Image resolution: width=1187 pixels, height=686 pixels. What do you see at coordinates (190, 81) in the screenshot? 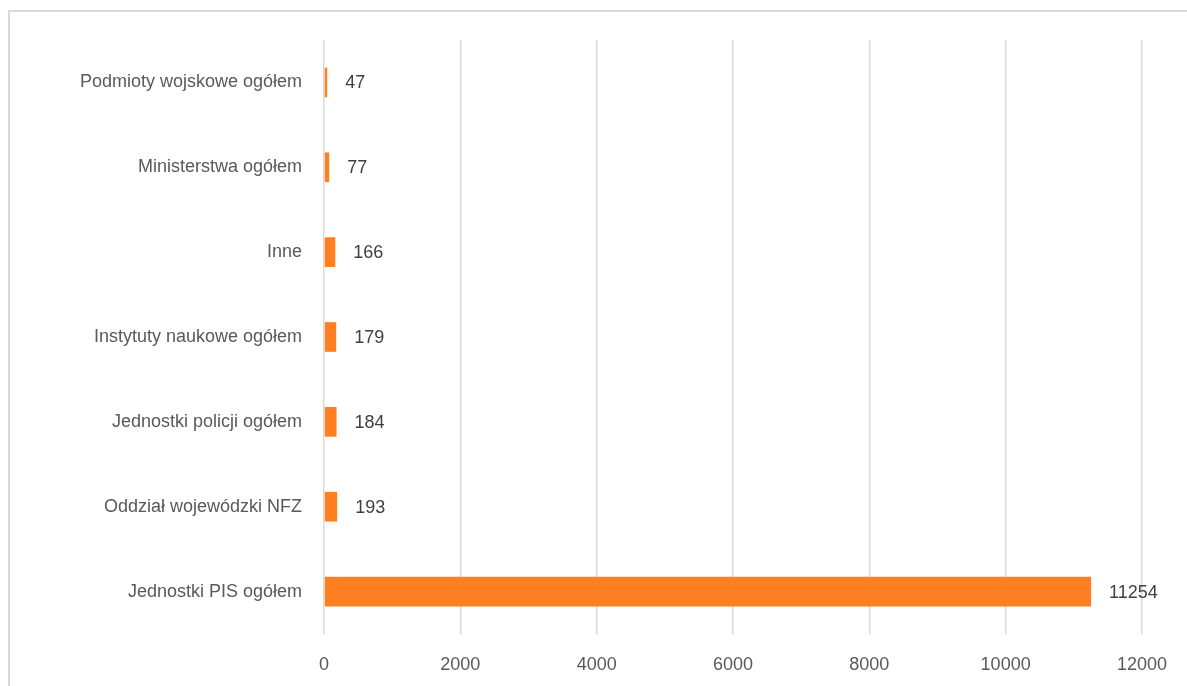
I see `y-tick-label: Podmioty wojskowe ogółem` at bounding box center [190, 81].